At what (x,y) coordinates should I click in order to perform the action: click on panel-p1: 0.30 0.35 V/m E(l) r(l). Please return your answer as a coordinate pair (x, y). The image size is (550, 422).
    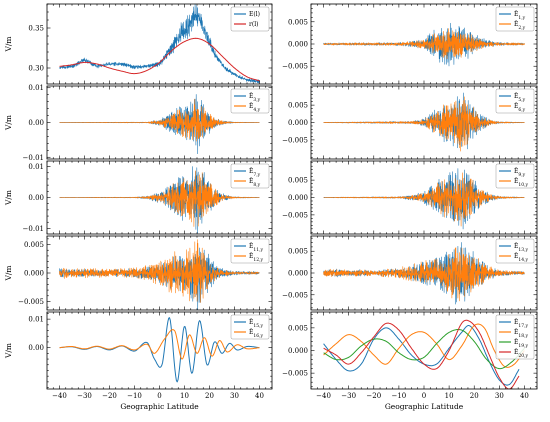
    Looking at the image, I should click on (138, 44).